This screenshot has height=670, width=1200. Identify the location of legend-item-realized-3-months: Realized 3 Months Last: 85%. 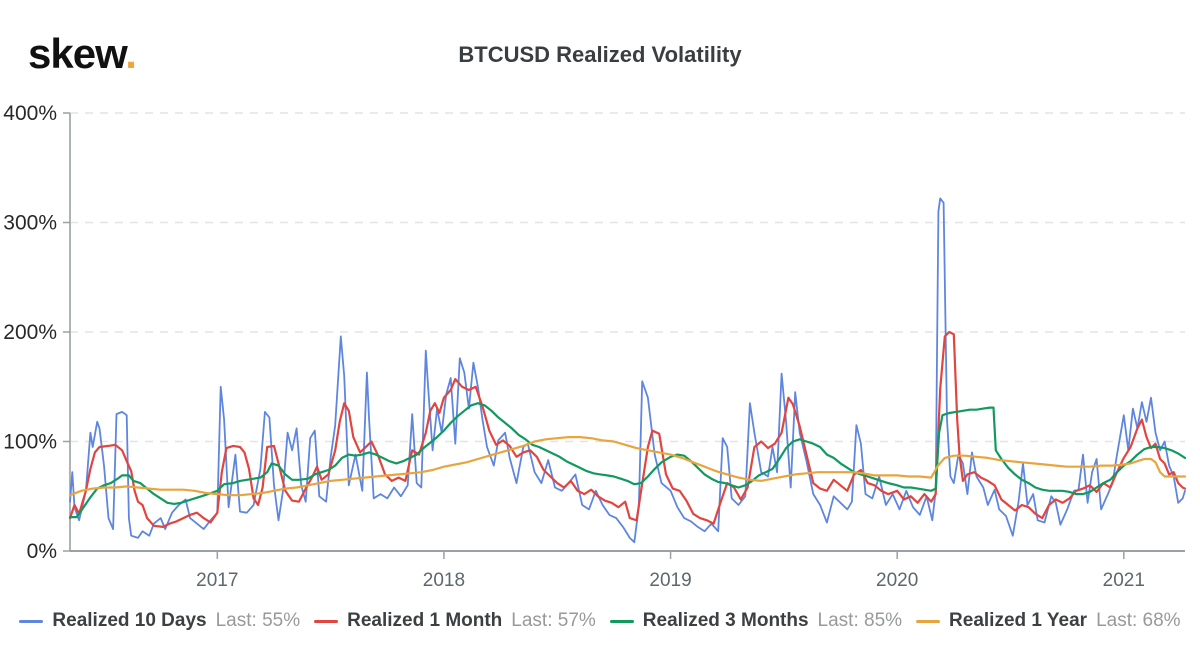
(756, 621).